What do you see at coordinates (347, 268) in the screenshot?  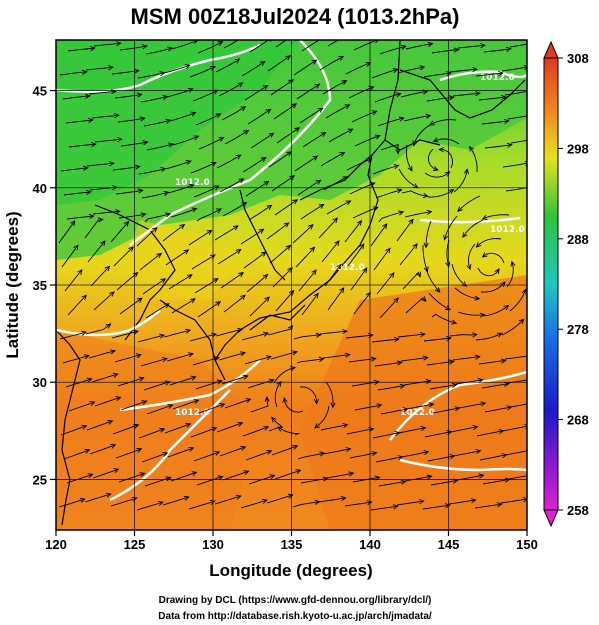 I see `contour-label: 1012.0` at bounding box center [347, 268].